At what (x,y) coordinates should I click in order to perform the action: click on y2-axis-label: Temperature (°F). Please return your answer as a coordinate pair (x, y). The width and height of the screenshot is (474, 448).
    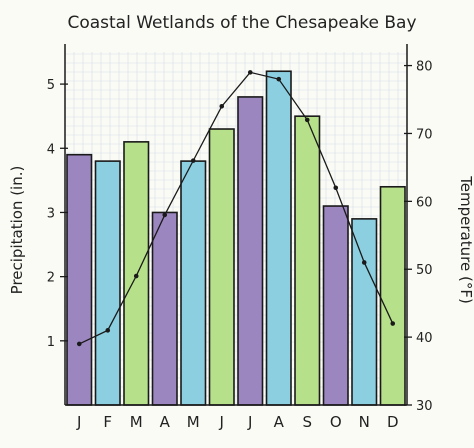
    Looking at the image, I should click on (465, 239).